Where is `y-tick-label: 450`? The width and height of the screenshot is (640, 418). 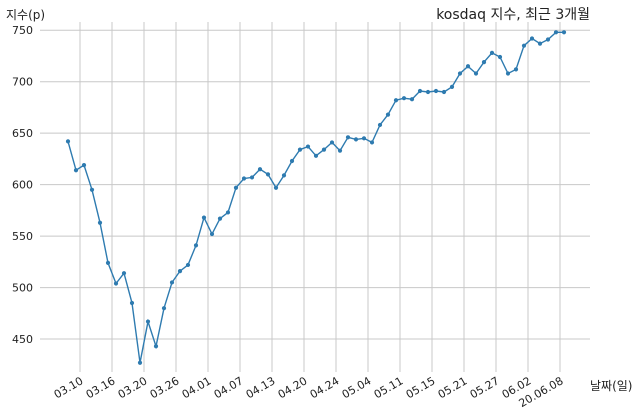 y-tick-label: 450 is located at coordinates (22, 339).